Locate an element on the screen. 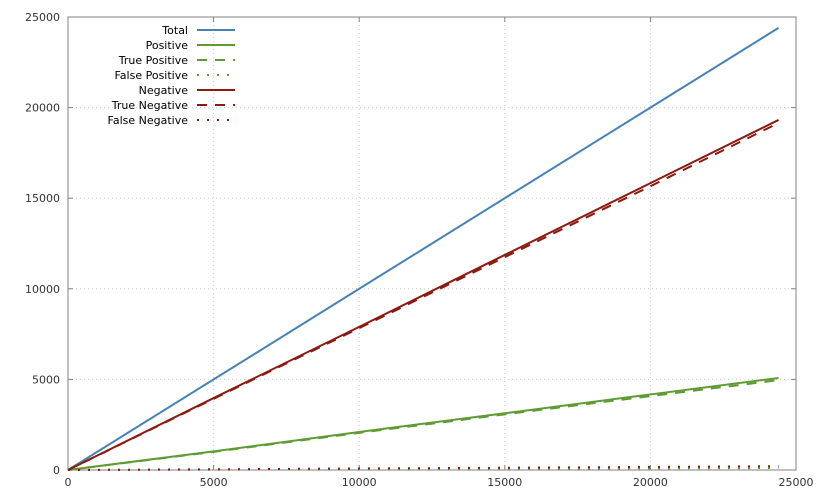 This screenshot has height=504, width=820. x-tick-label: 0 is located at coordinates (68, 482).